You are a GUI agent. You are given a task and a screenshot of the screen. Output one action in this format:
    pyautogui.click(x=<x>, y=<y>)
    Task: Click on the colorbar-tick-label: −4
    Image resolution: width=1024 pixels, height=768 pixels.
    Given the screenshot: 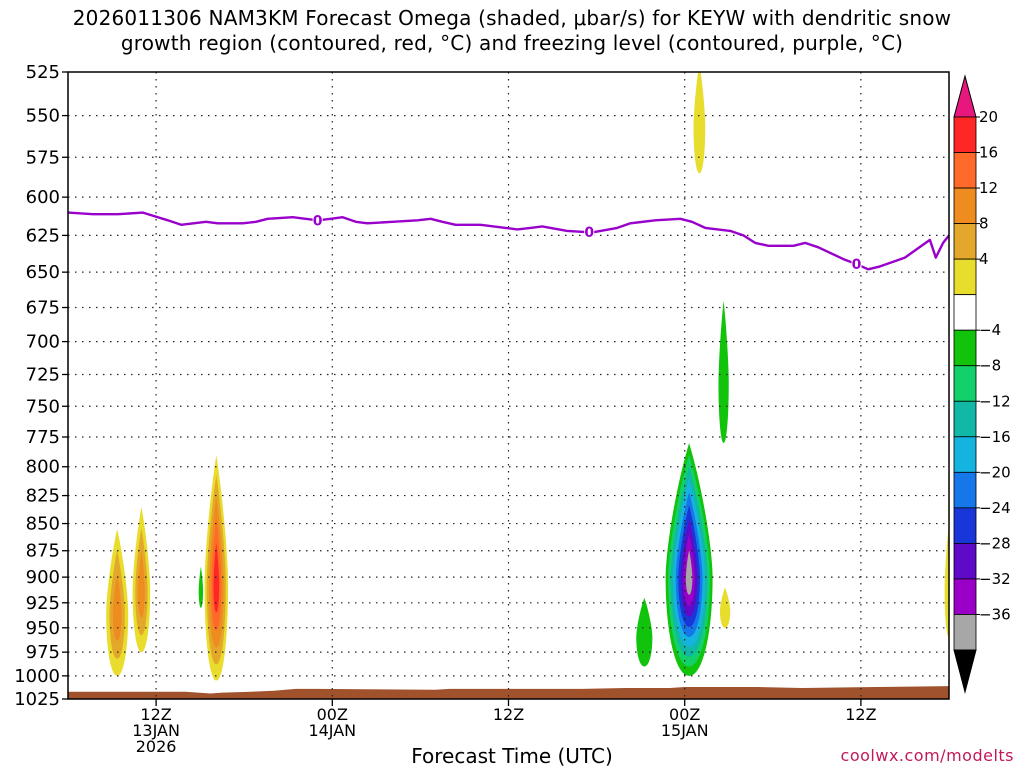 What is the action you would take?
    pyautogui.click(x=990, y=330)
    